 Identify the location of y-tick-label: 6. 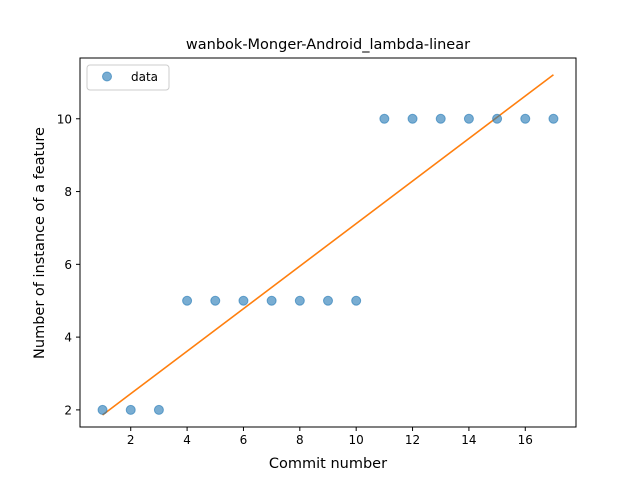
(68, 265).